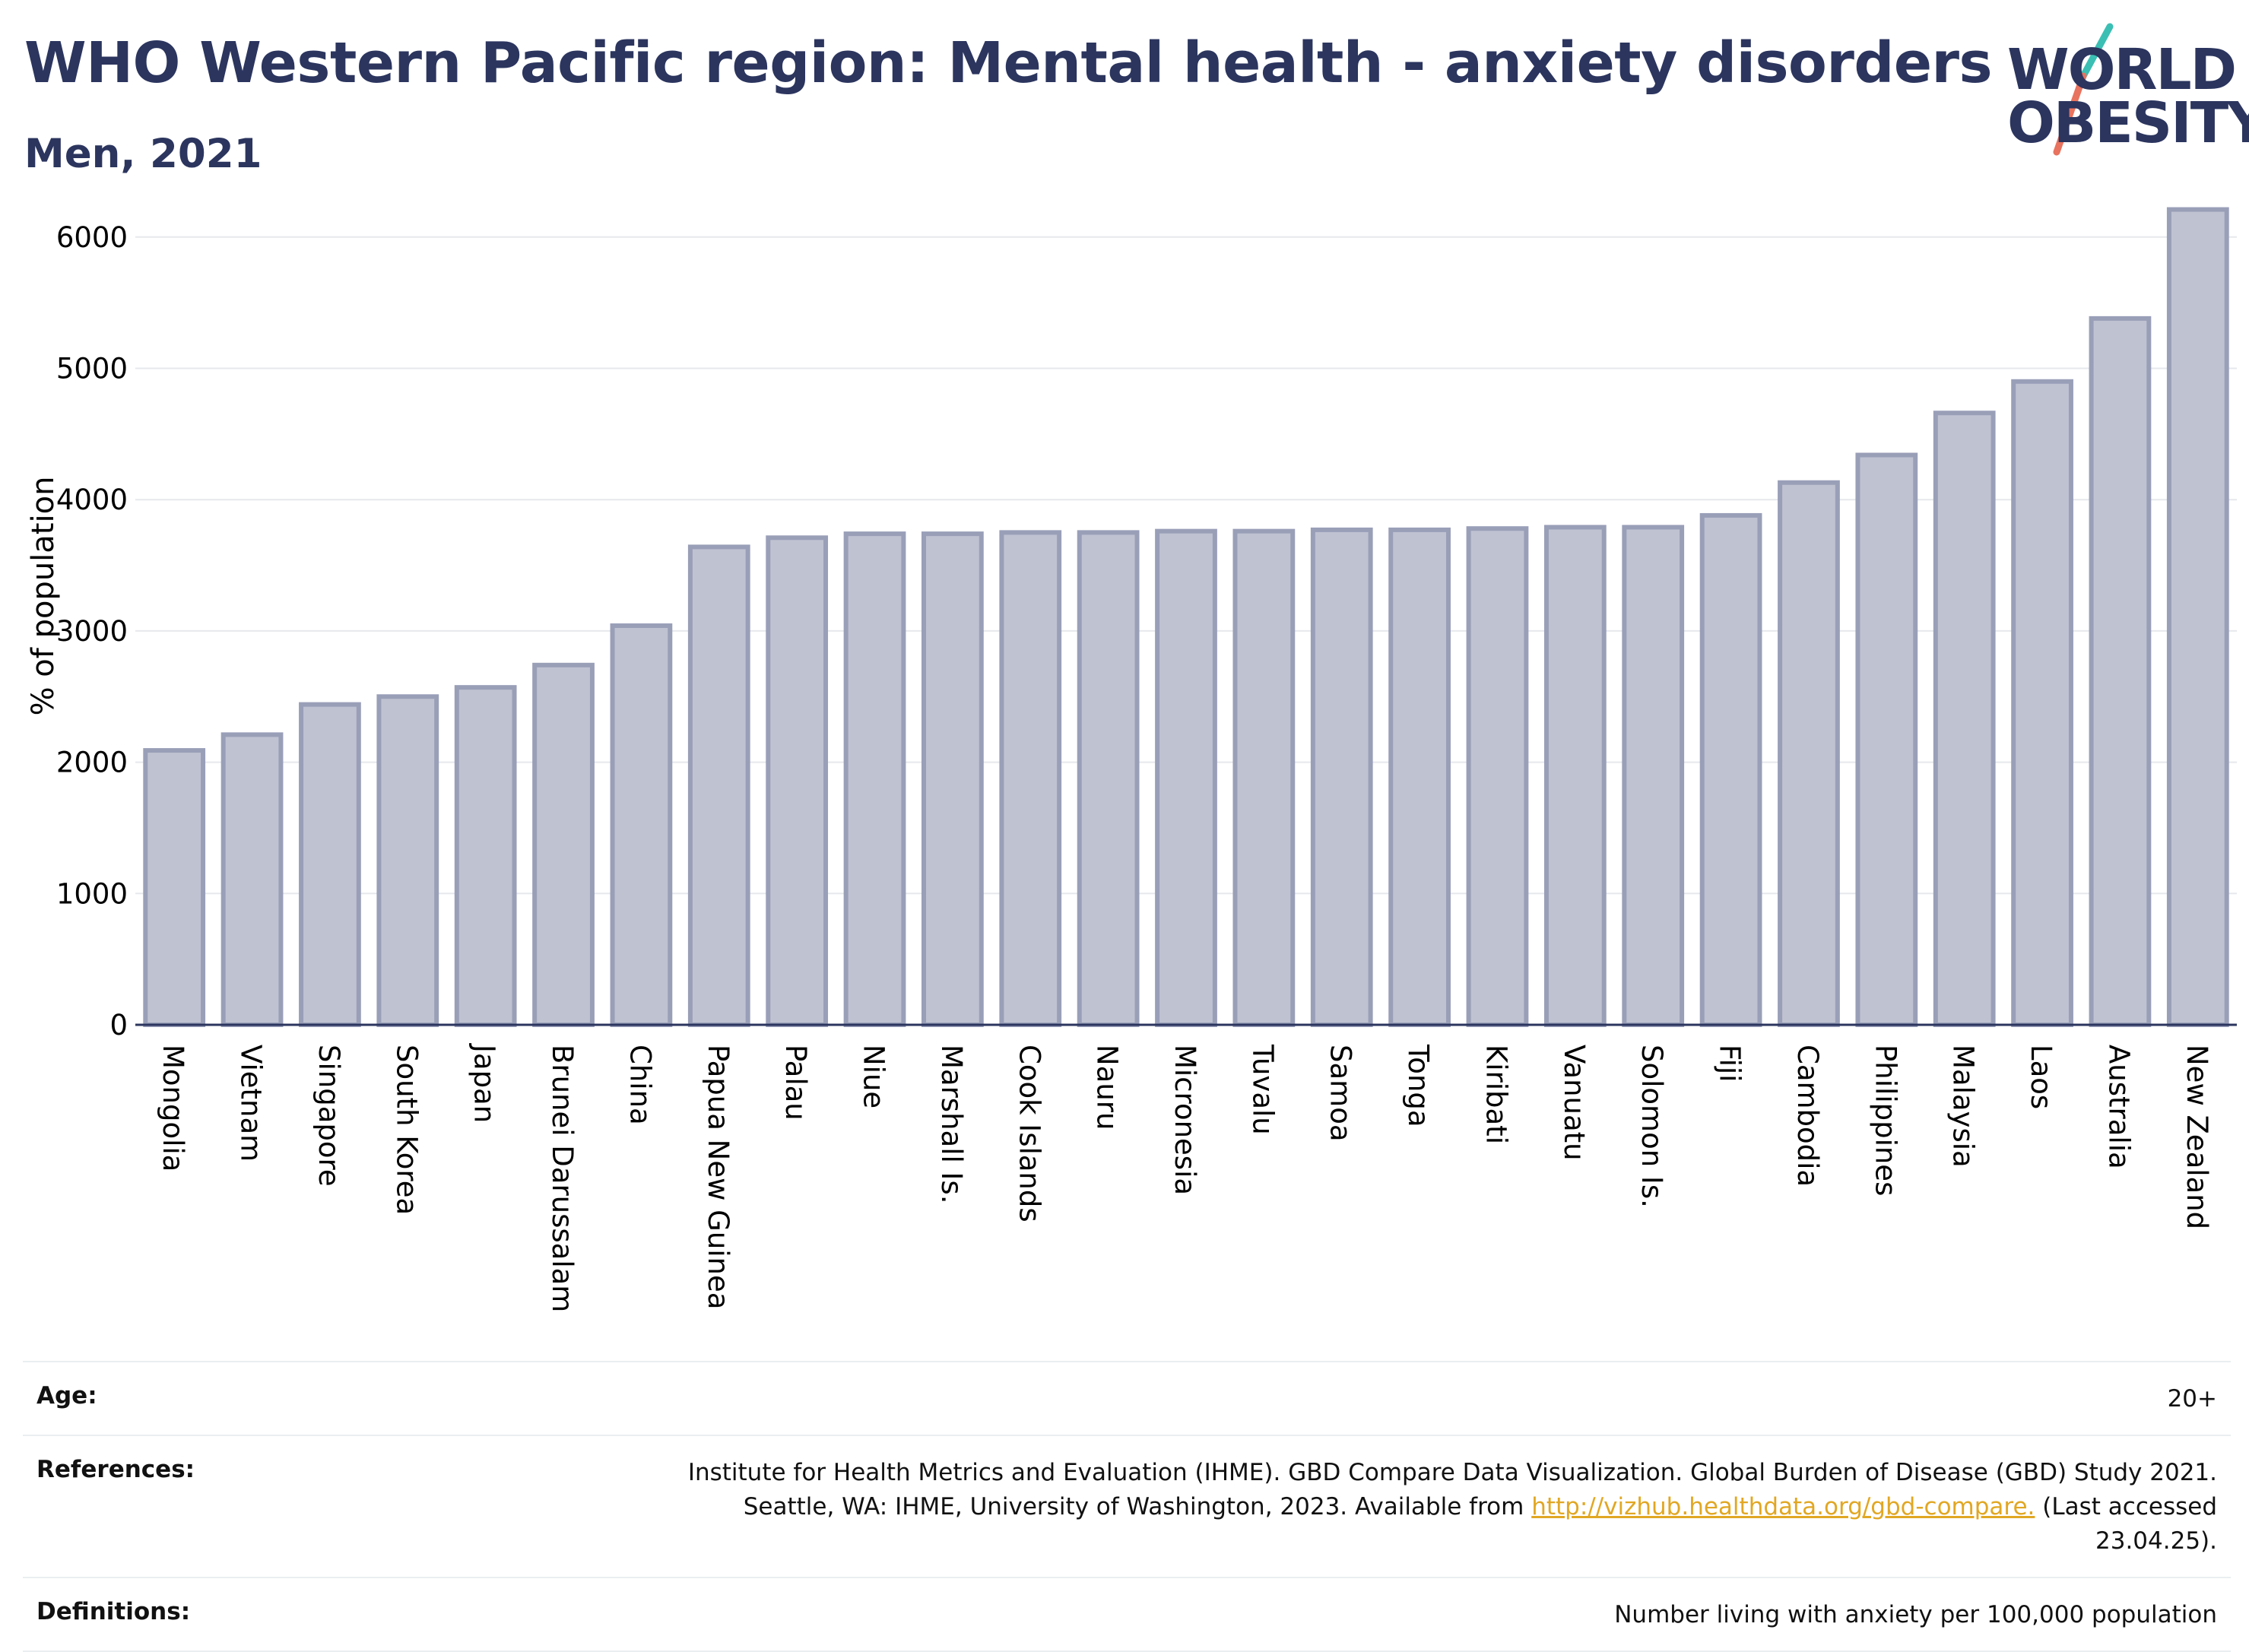  Describe the element at coordinates (92, 369) in the screenshot. I see `y-tick-label: 5000` at that location.